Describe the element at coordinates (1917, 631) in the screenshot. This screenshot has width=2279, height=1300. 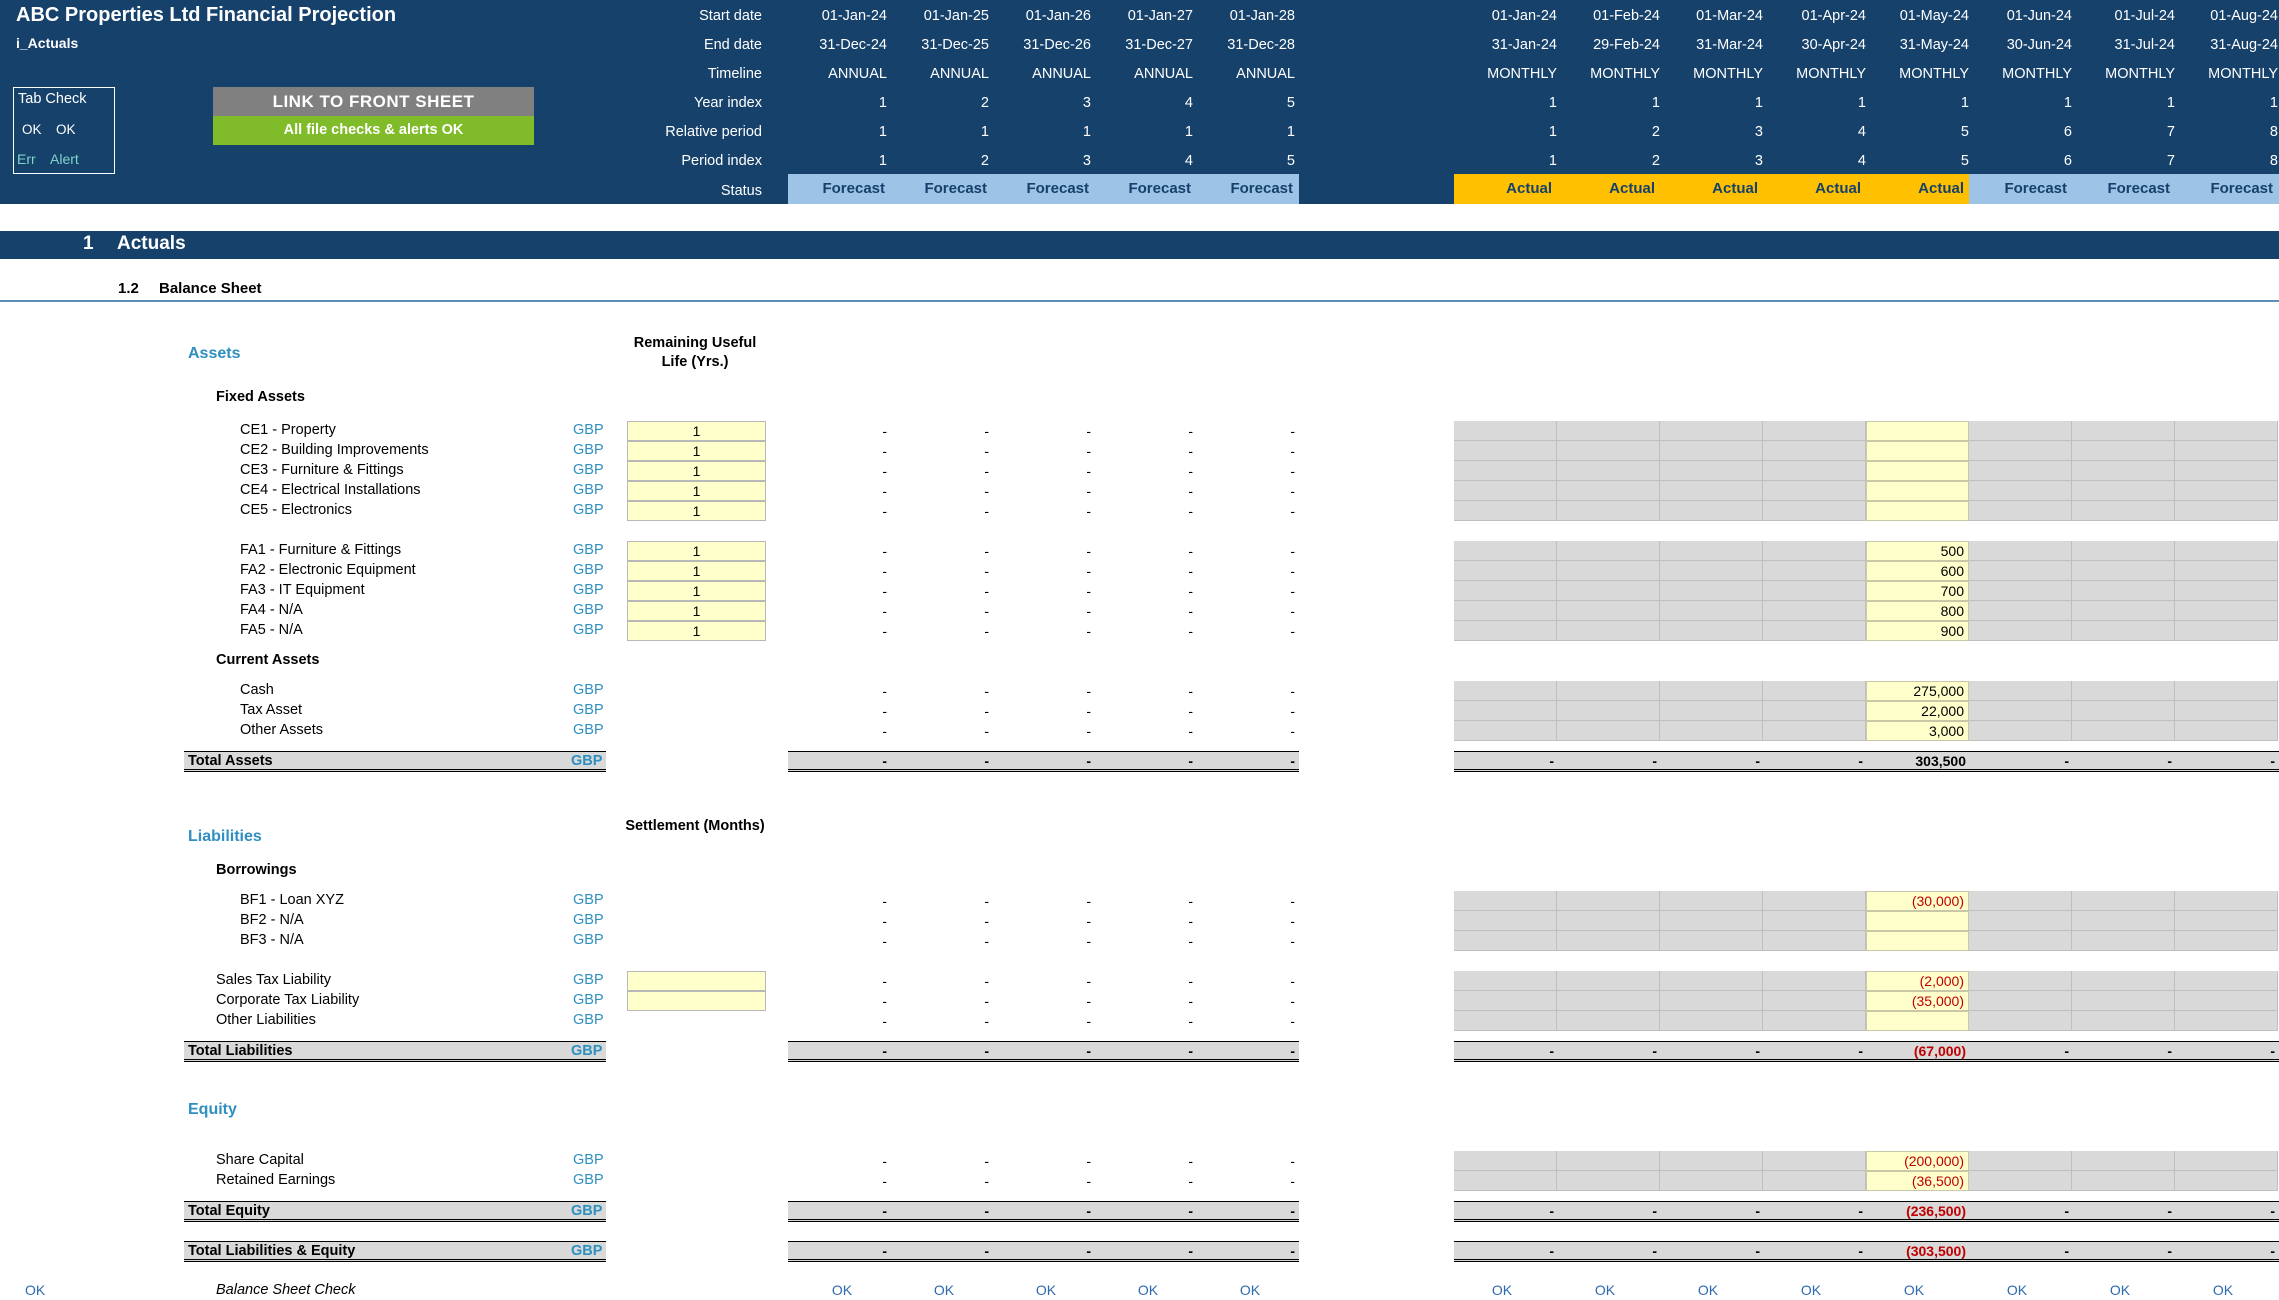
I see `may-actual-input: 900` at that location.